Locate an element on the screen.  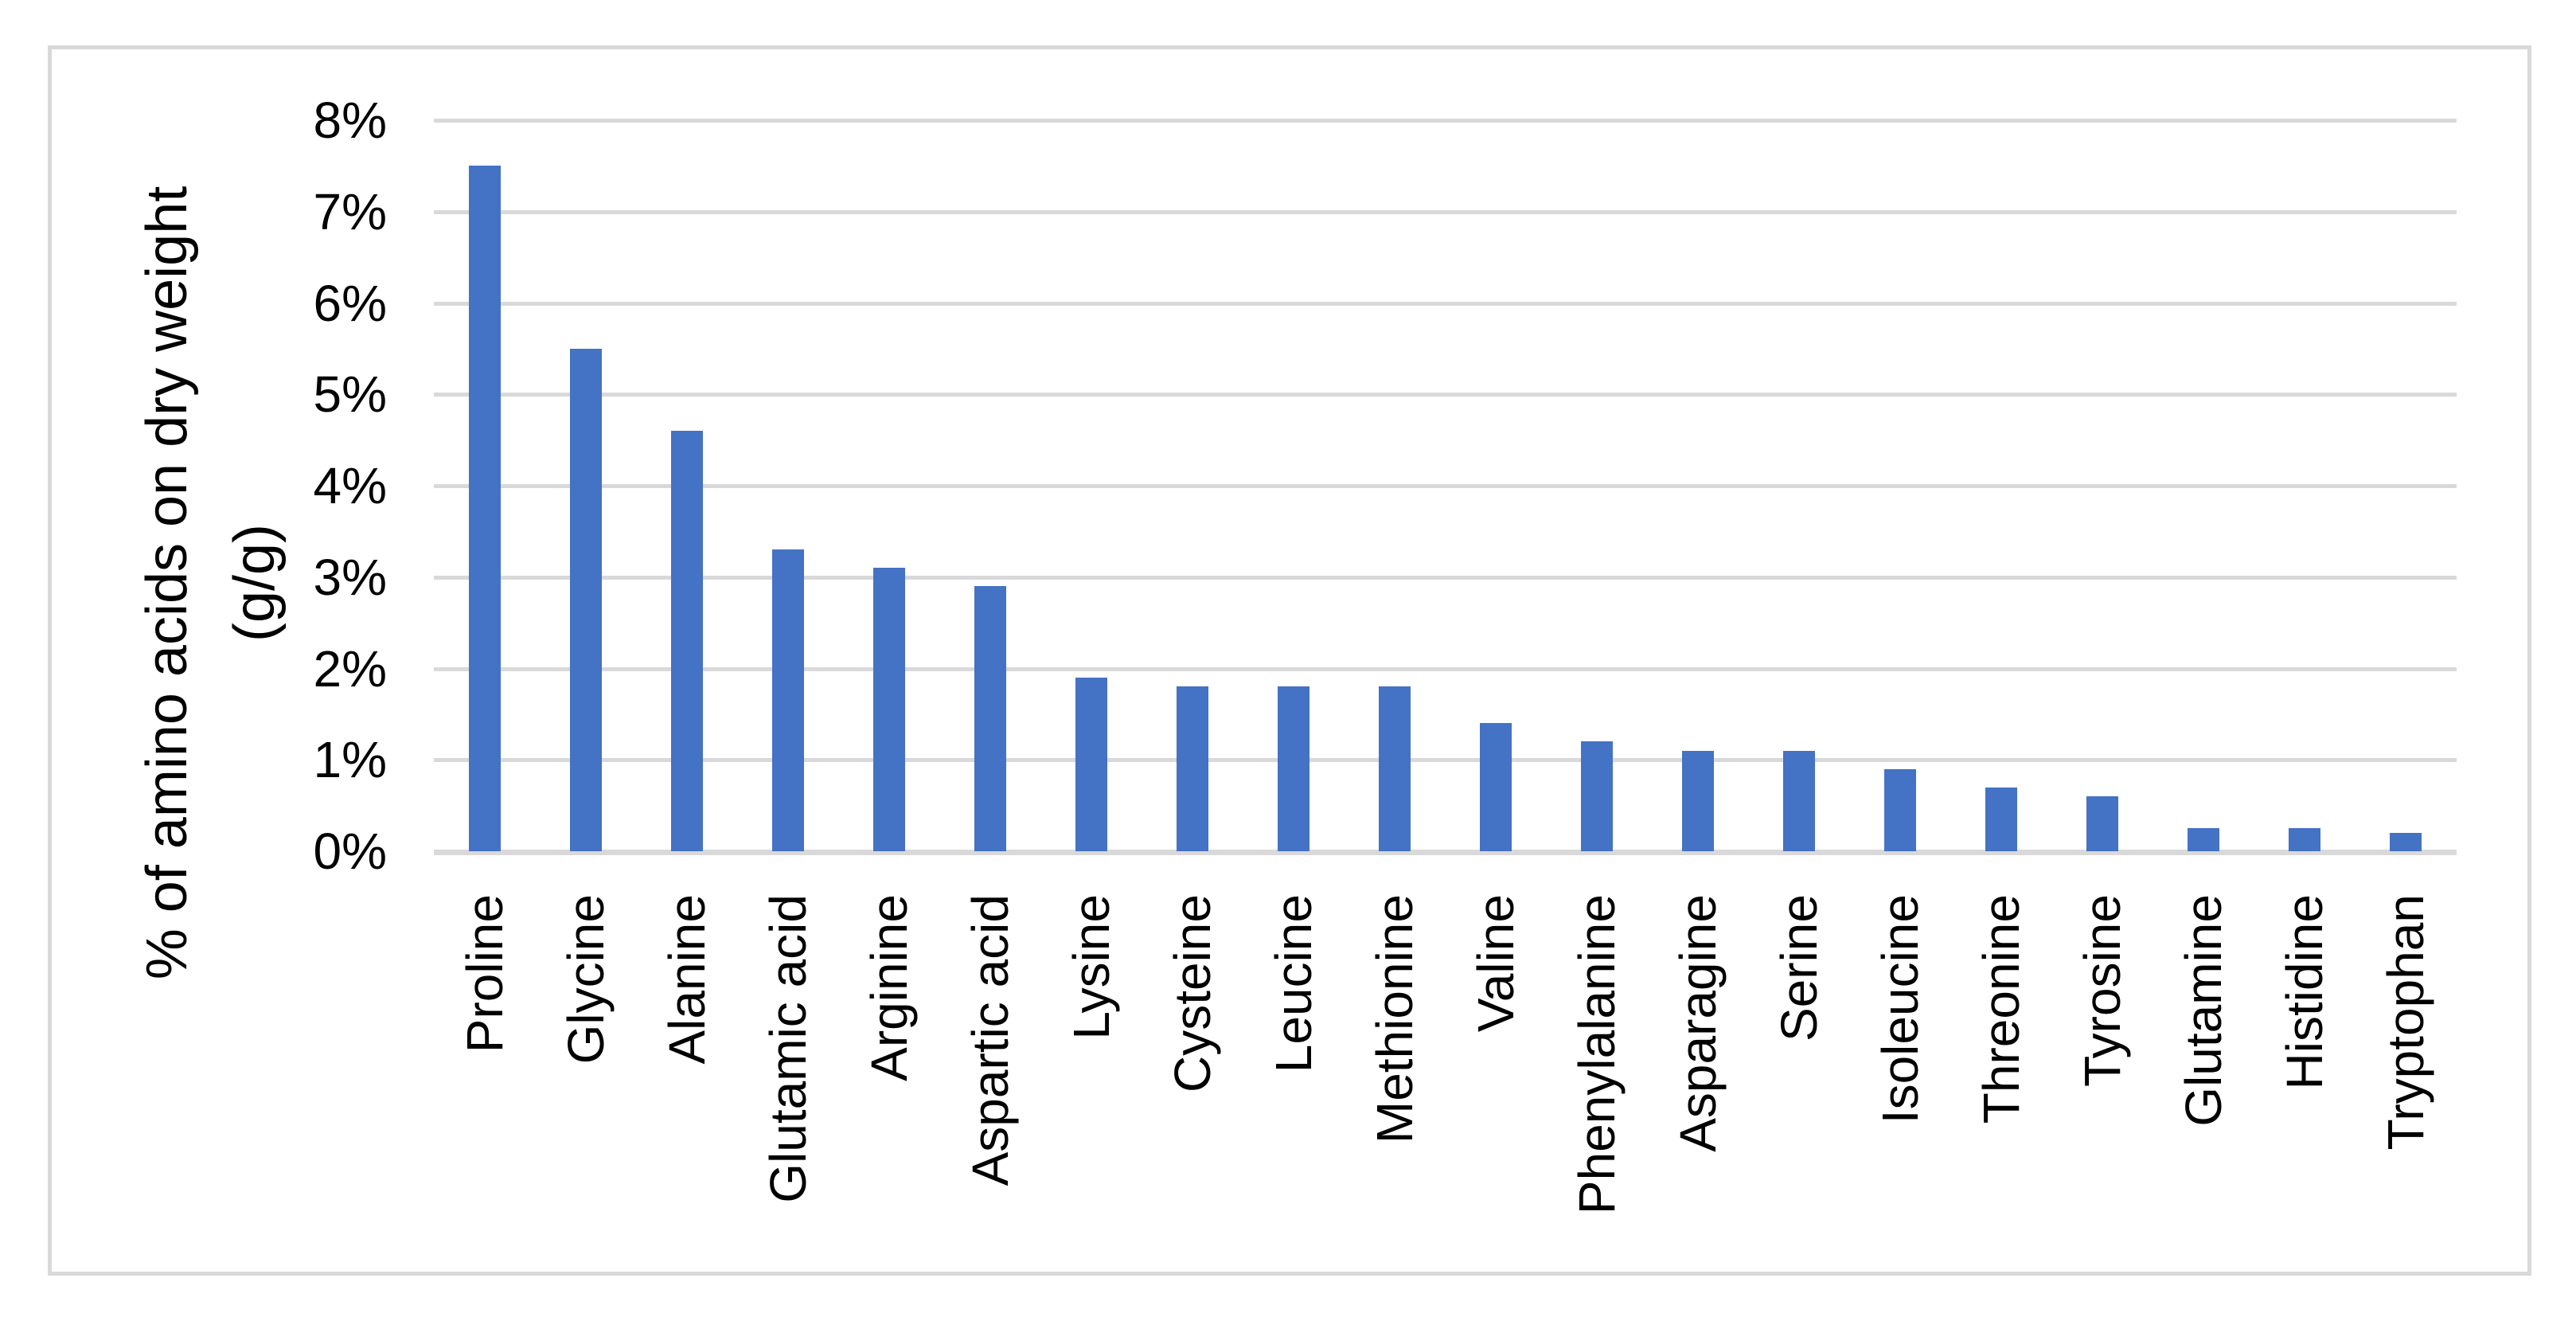
bar-tyrosine is located at coordinates (2102, 823).